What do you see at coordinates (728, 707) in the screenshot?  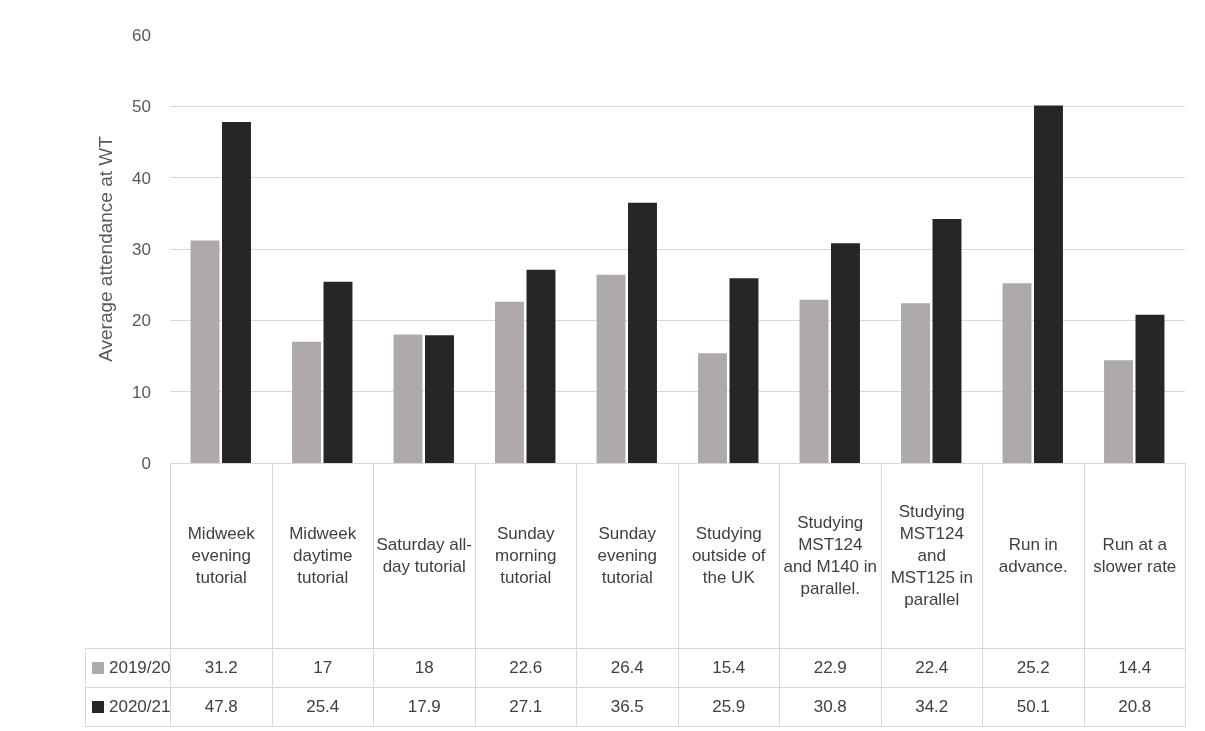 I see `data-label: 25.9` at bounding box center [728, 707].